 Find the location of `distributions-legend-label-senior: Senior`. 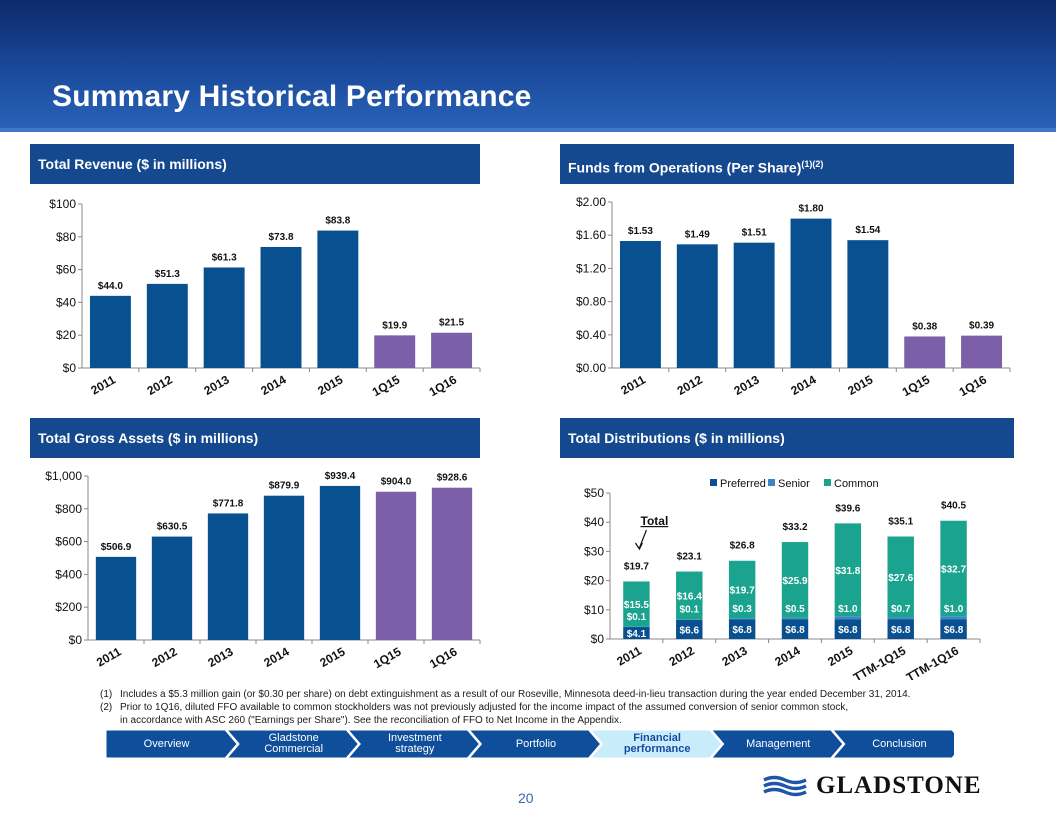

distributions-legend-label-senior: Senior is located at coordinates (794, 484).